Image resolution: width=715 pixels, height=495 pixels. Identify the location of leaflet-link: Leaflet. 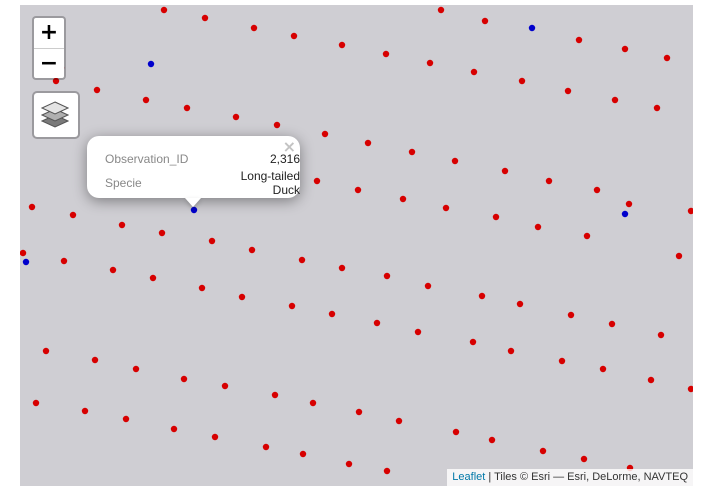
(469, 477).